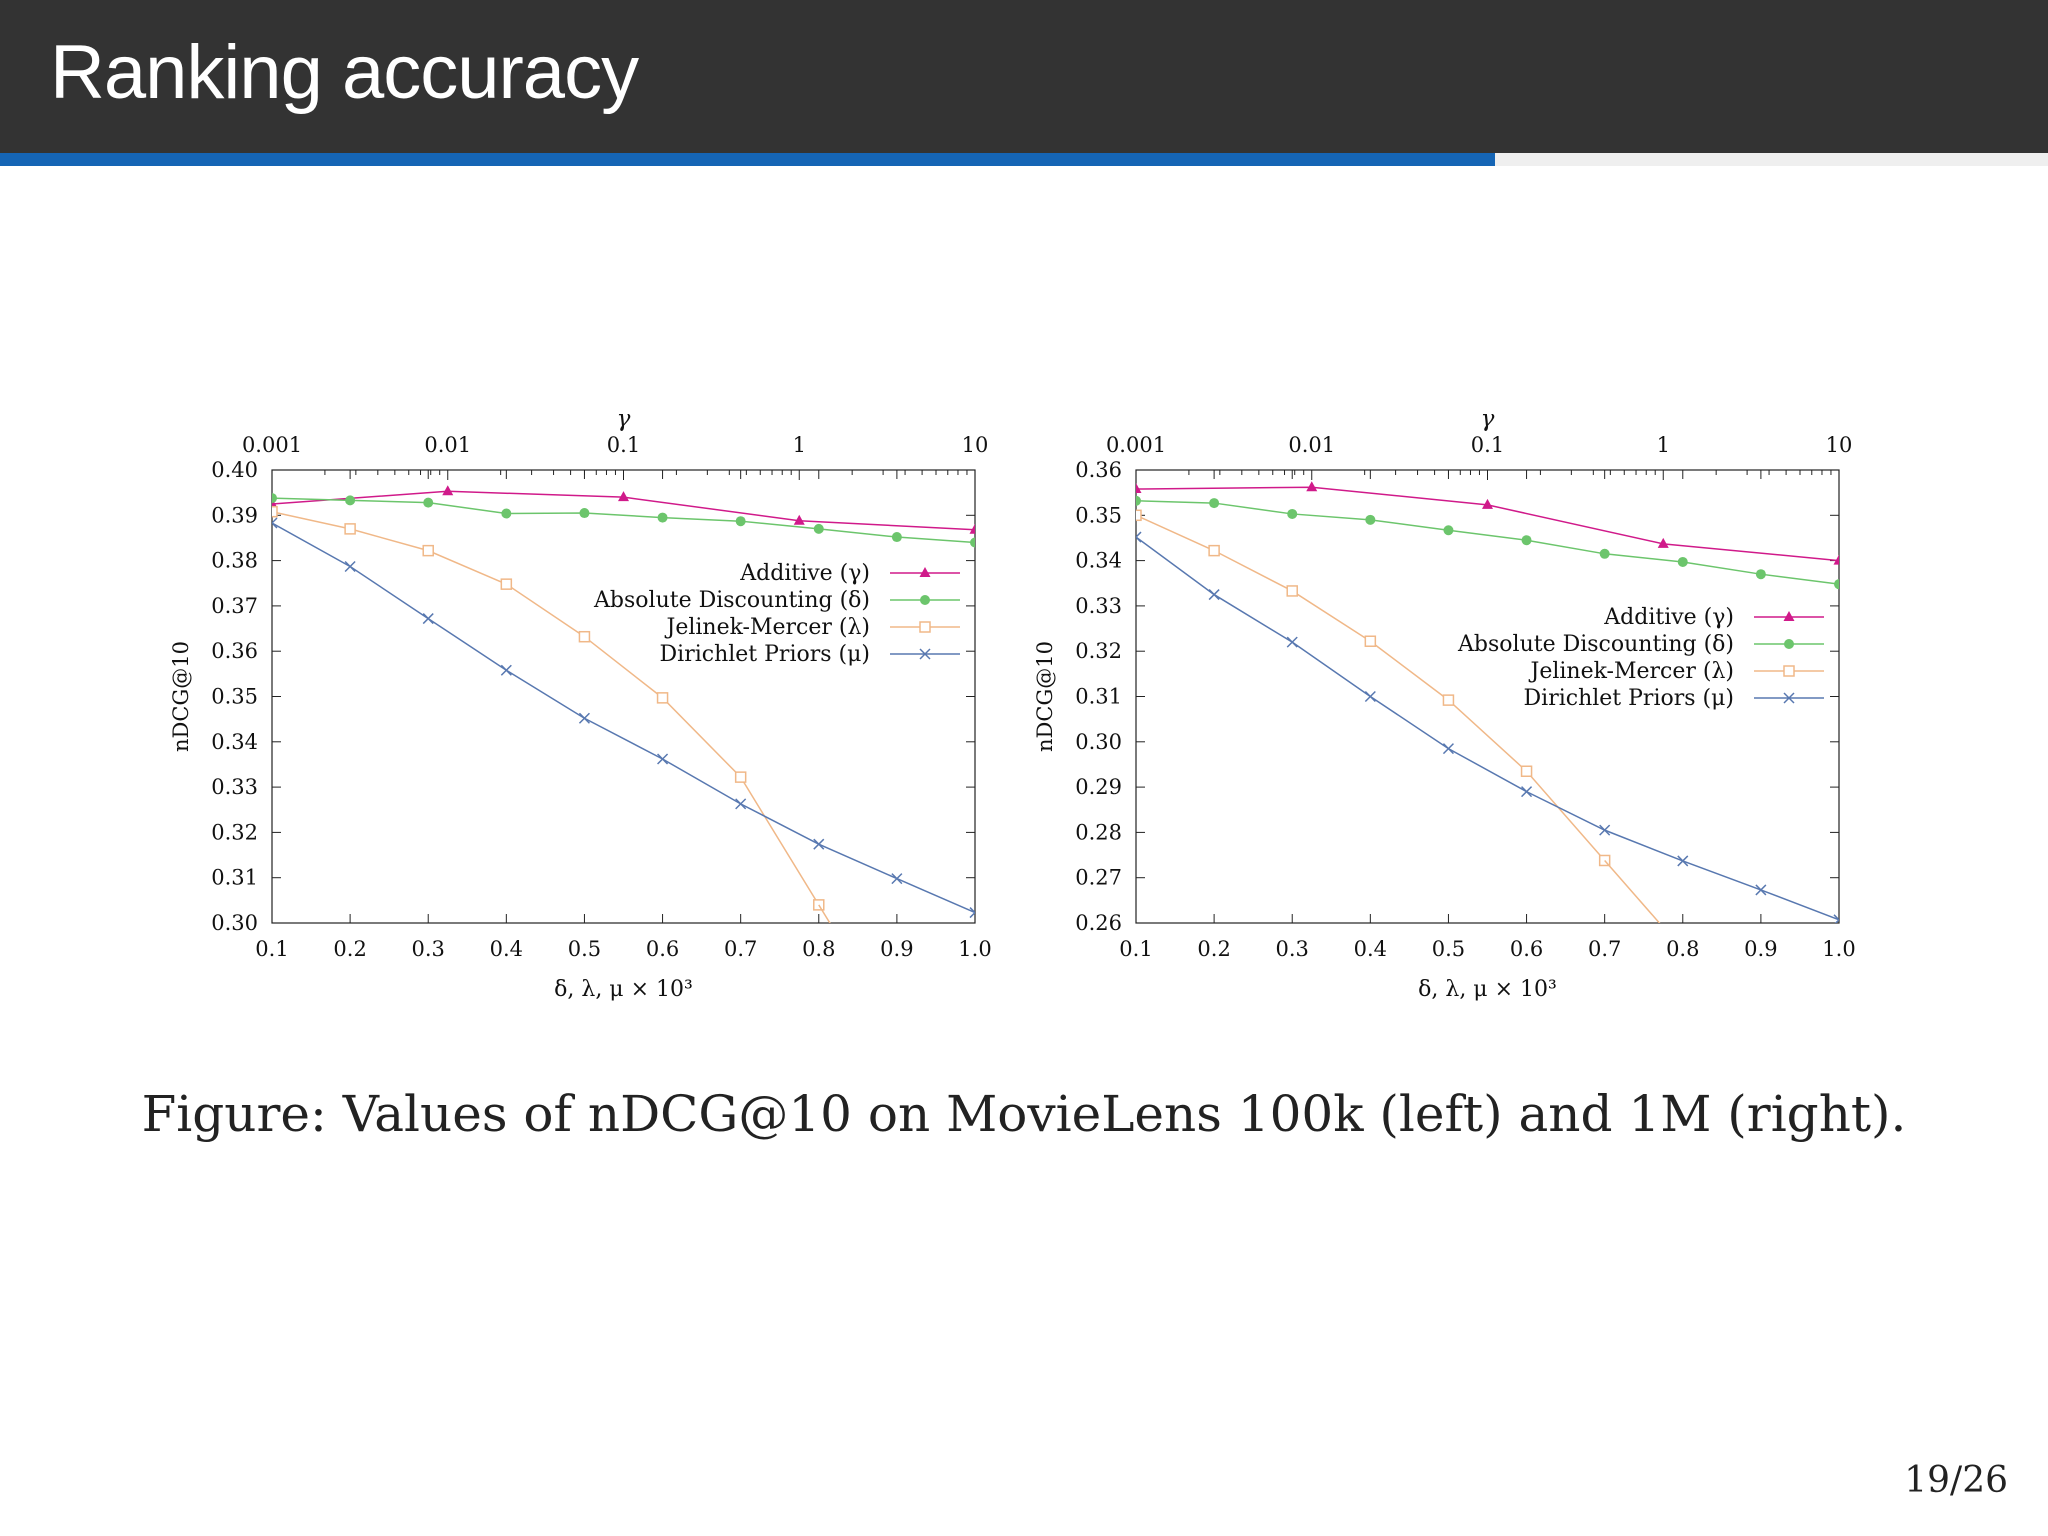  I want to click on y-tick-label: 0.40, so click(234, 470).